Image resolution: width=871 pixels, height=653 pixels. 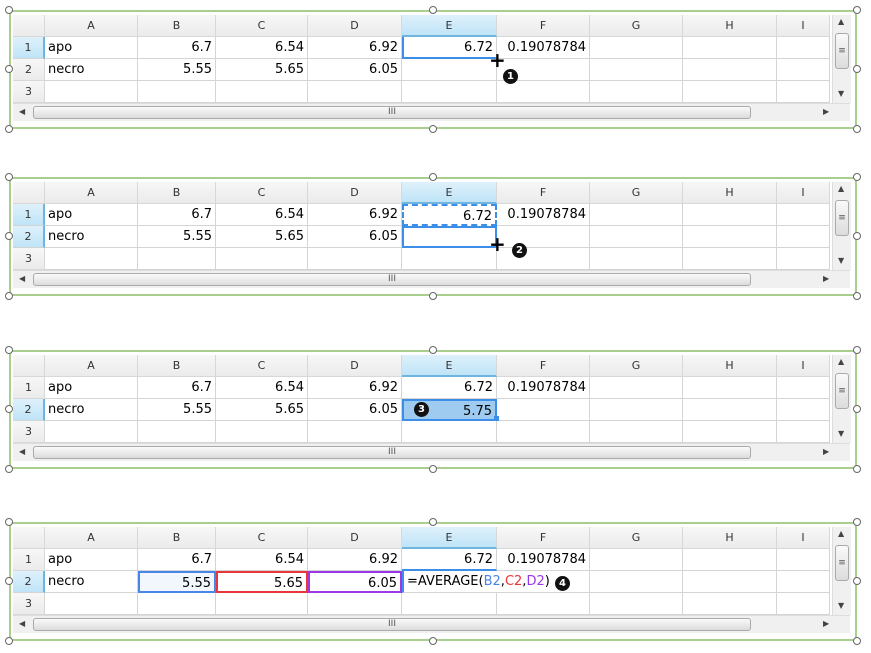 What do you see at coordinates (22, 451) in the screenshot?
I see `scroll-left-arrow: ◀` at bounding box center [22, 451].